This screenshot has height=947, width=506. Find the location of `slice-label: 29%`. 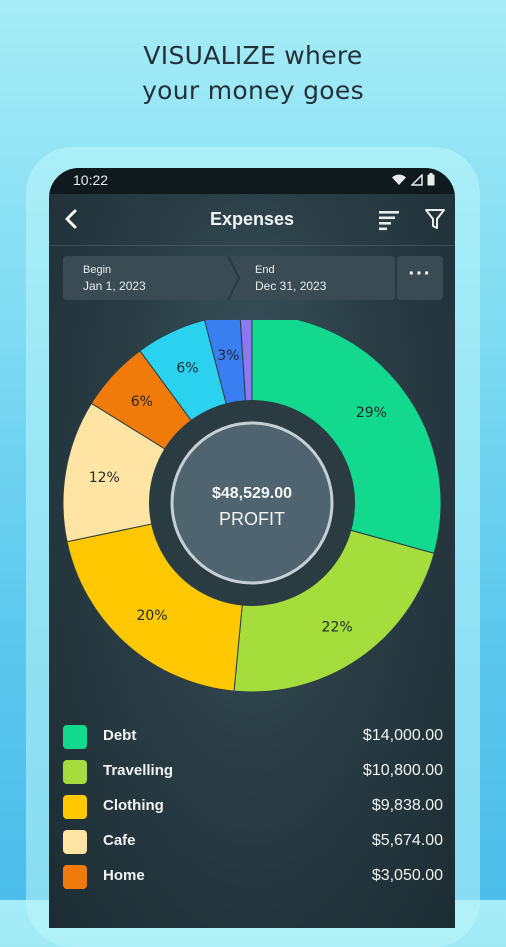

slice-label: 29% is located at coordinates (371, 413).